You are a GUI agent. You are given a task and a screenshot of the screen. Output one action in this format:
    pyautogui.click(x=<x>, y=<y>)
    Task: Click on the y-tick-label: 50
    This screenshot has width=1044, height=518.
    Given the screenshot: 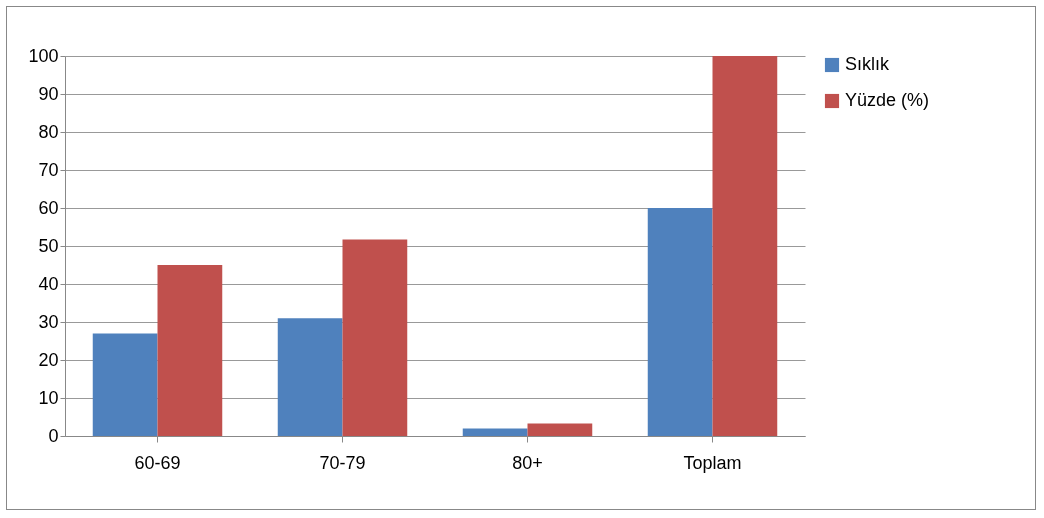 What is the action you would take?
    pyautogui.click(x=48, y=245)
    